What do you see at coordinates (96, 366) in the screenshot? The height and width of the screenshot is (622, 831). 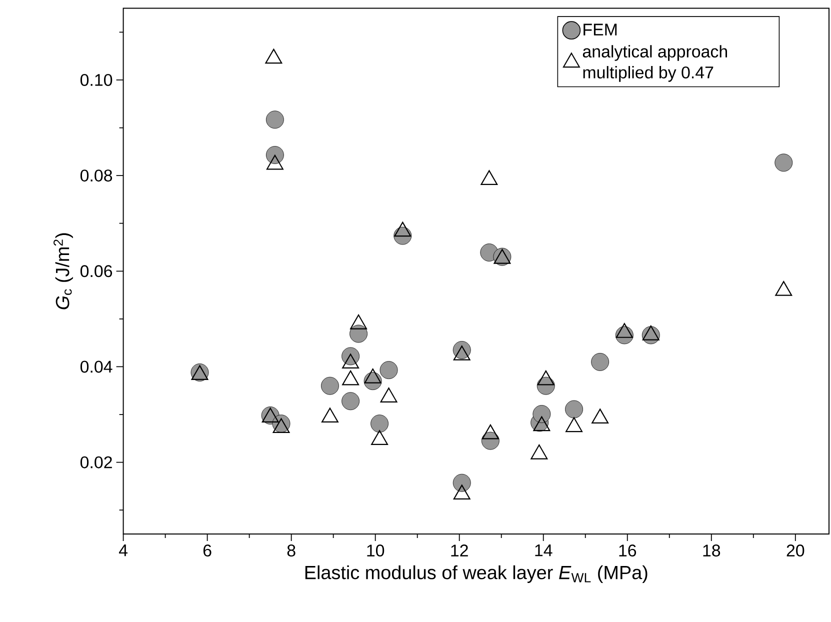 I see `y-tick-label: 0.04` at bounding box center [96, 366].